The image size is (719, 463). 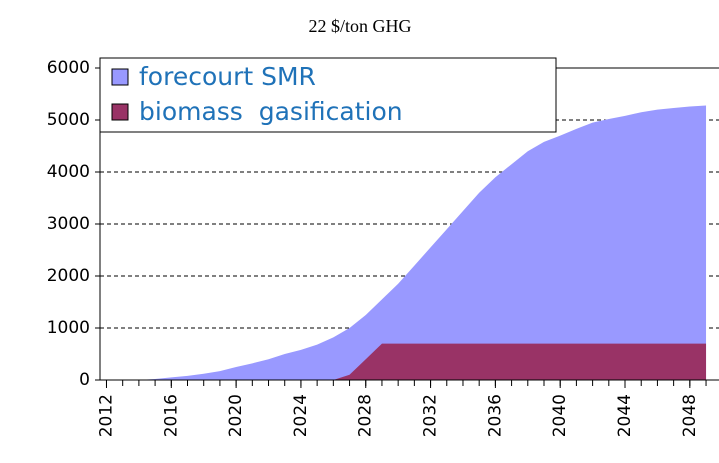 What do you see at coordinates (271, 111) in the screenshot?
I see `legend-label: biomass gasification` at bounding box center [271, 111].